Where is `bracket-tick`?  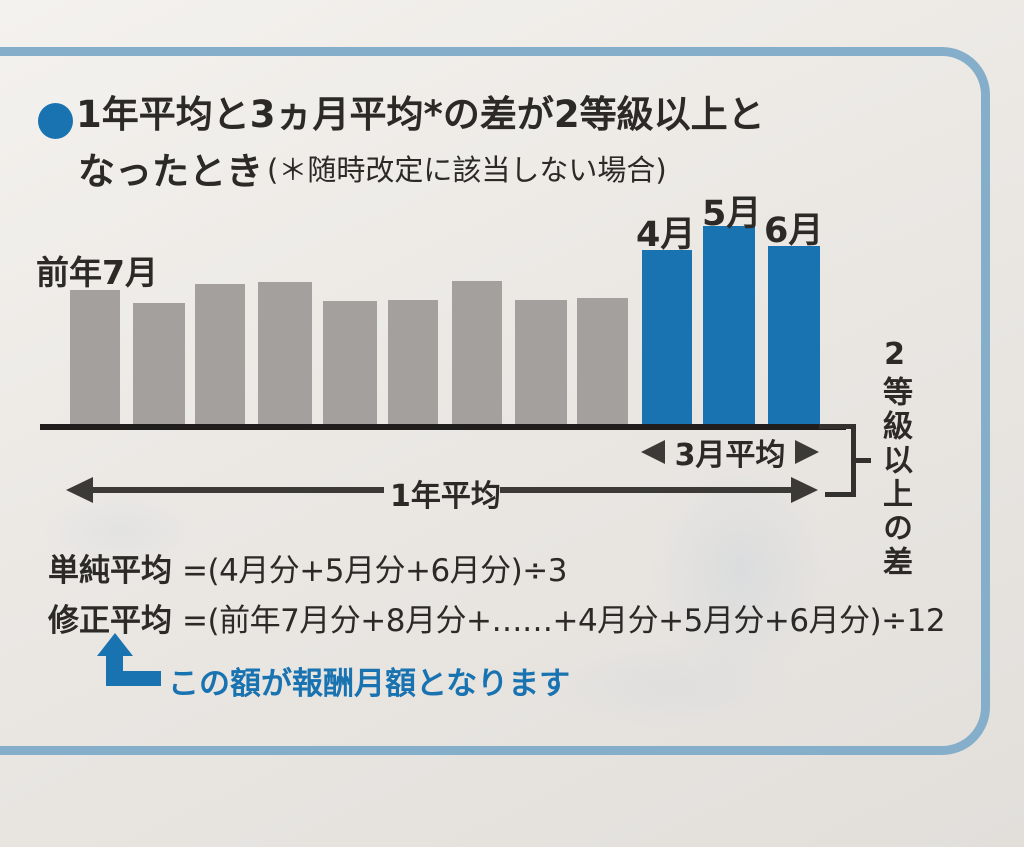
bracket-tick is located at coordinates (863, 460).